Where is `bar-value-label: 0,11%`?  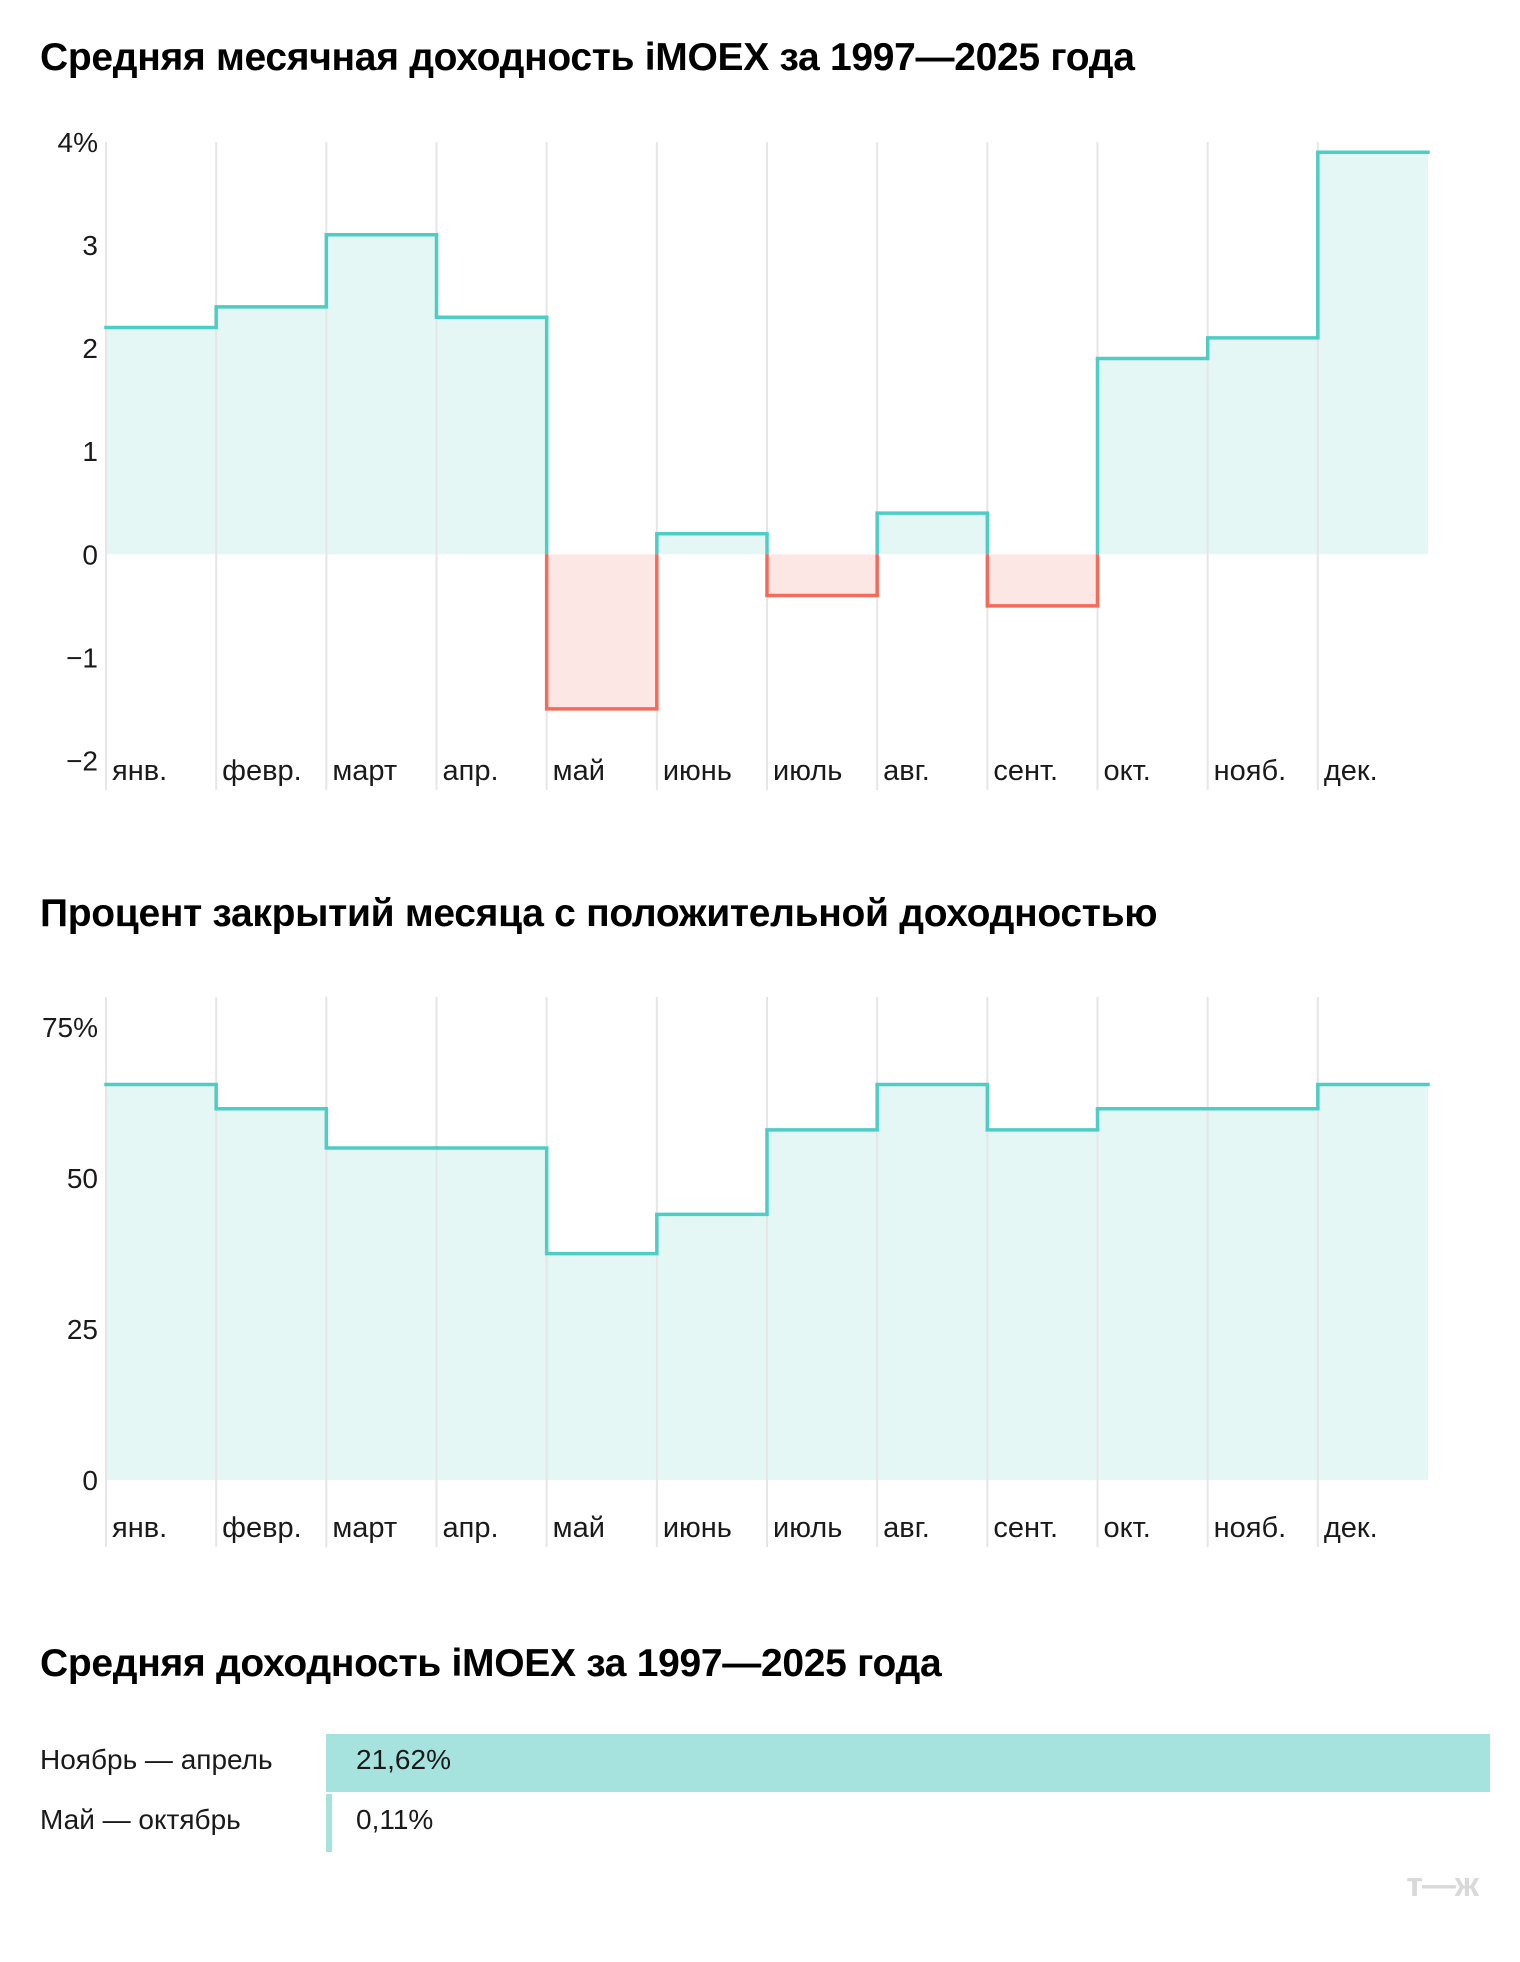
bar-value-label: 0,11% is located at coordinates (395, 1819).